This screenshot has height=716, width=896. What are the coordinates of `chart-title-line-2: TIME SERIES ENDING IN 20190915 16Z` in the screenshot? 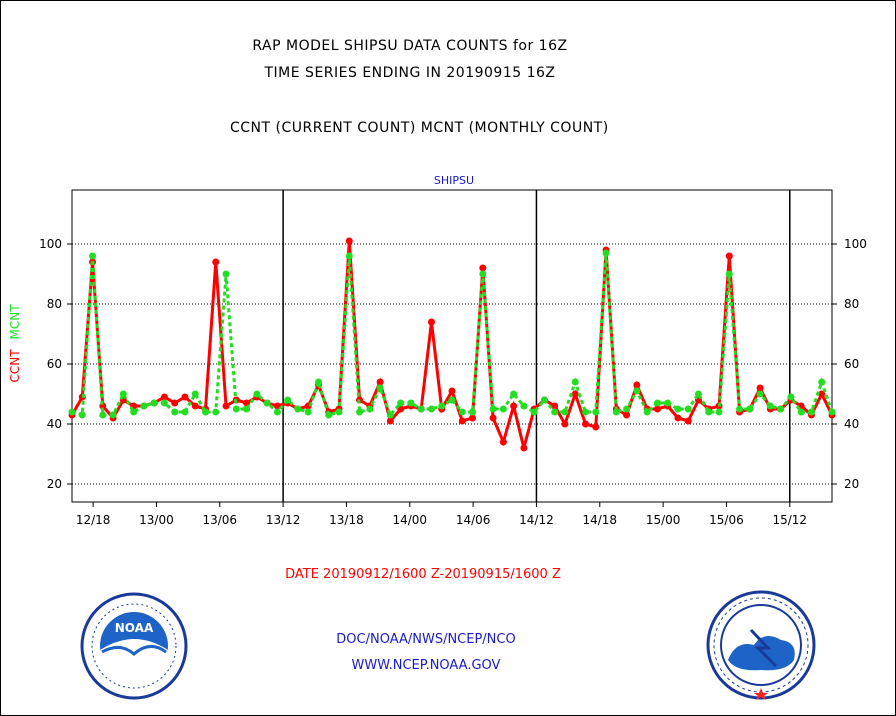 It's located at (410, 73).